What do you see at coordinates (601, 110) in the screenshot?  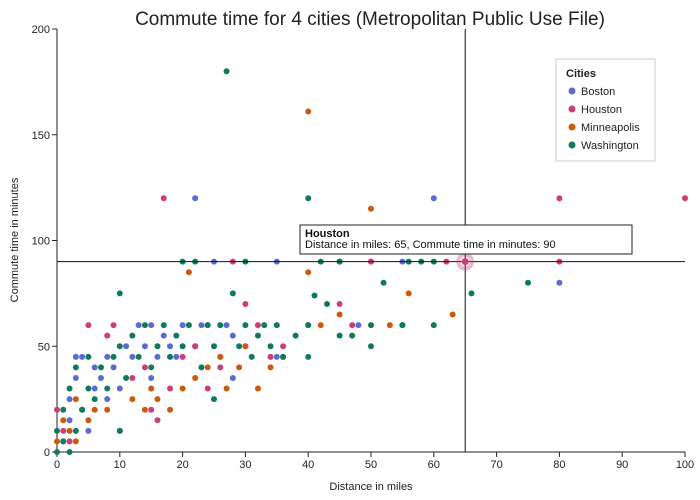 I see `legend-item-houston: Houston` at bounding box center [601, 110].